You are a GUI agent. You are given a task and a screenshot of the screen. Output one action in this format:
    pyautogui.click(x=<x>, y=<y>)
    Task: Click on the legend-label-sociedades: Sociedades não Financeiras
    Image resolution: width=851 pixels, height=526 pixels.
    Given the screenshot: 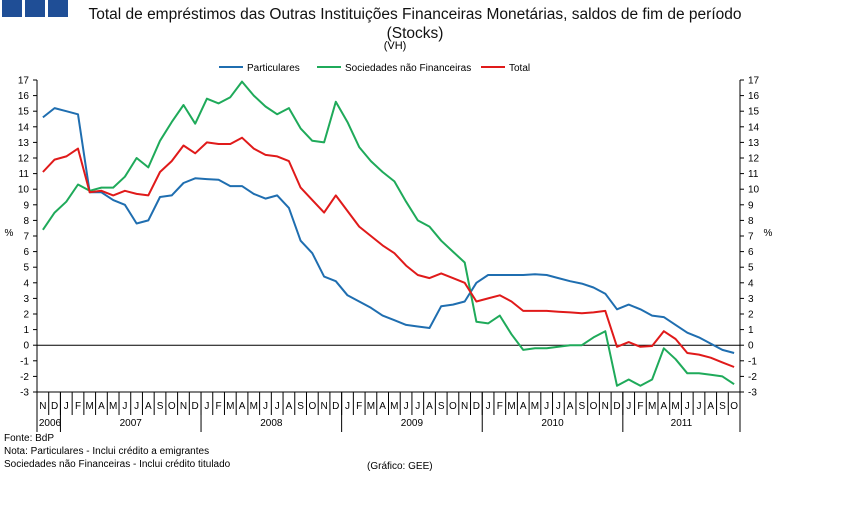 What is the action you would take?
    pyautogui.click(x=408, y=68)
    